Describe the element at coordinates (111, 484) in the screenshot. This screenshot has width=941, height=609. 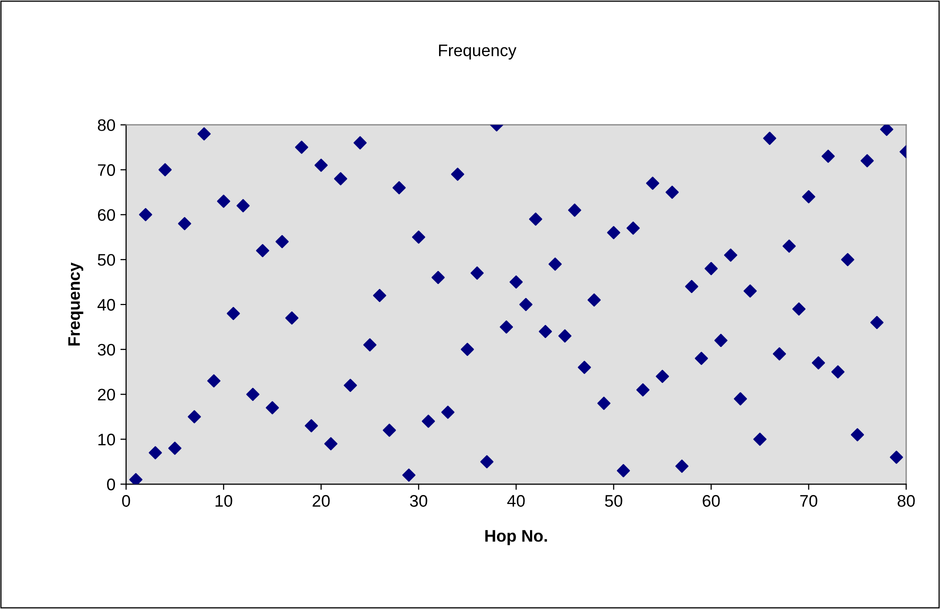
I see `y-tick-label: 0` at that location.